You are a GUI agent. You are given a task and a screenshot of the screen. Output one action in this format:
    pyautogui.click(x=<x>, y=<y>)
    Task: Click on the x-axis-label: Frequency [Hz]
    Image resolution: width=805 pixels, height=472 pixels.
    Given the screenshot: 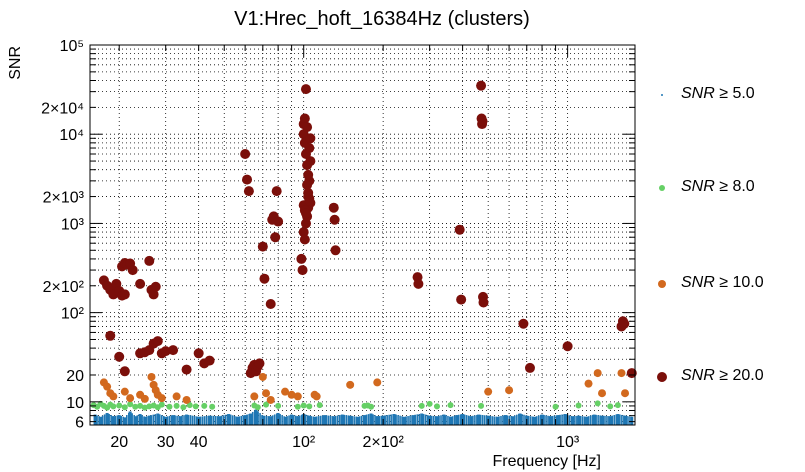 What is the action you would take?
    pyautogui.click(x=547, y=461)
    